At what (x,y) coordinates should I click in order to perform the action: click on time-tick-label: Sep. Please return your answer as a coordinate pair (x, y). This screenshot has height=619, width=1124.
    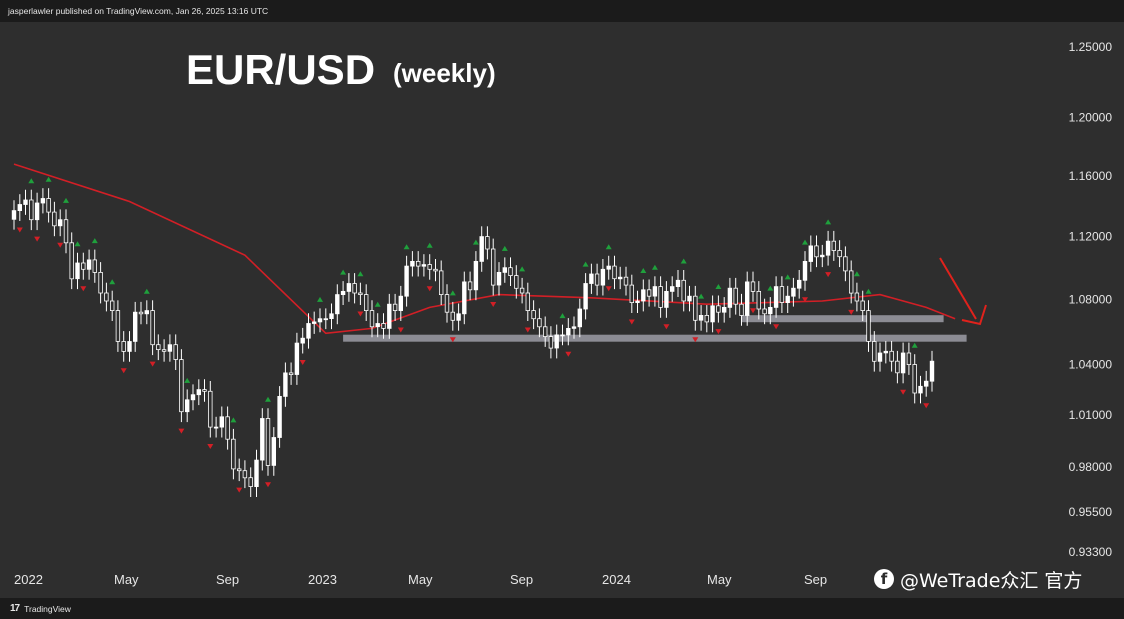
    Looking at the image, I should click on (227, 579).